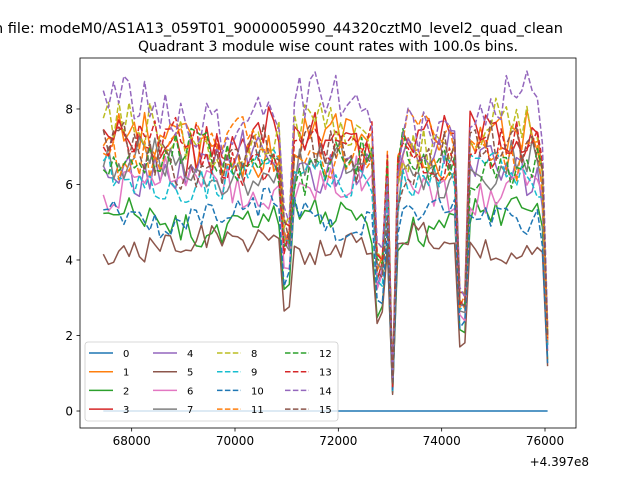 The height and width of the screenshot is (480, 640). Describe the element at coordinates (69, 109) in the screenshot. I see `y-tick-label: 8` at that location.